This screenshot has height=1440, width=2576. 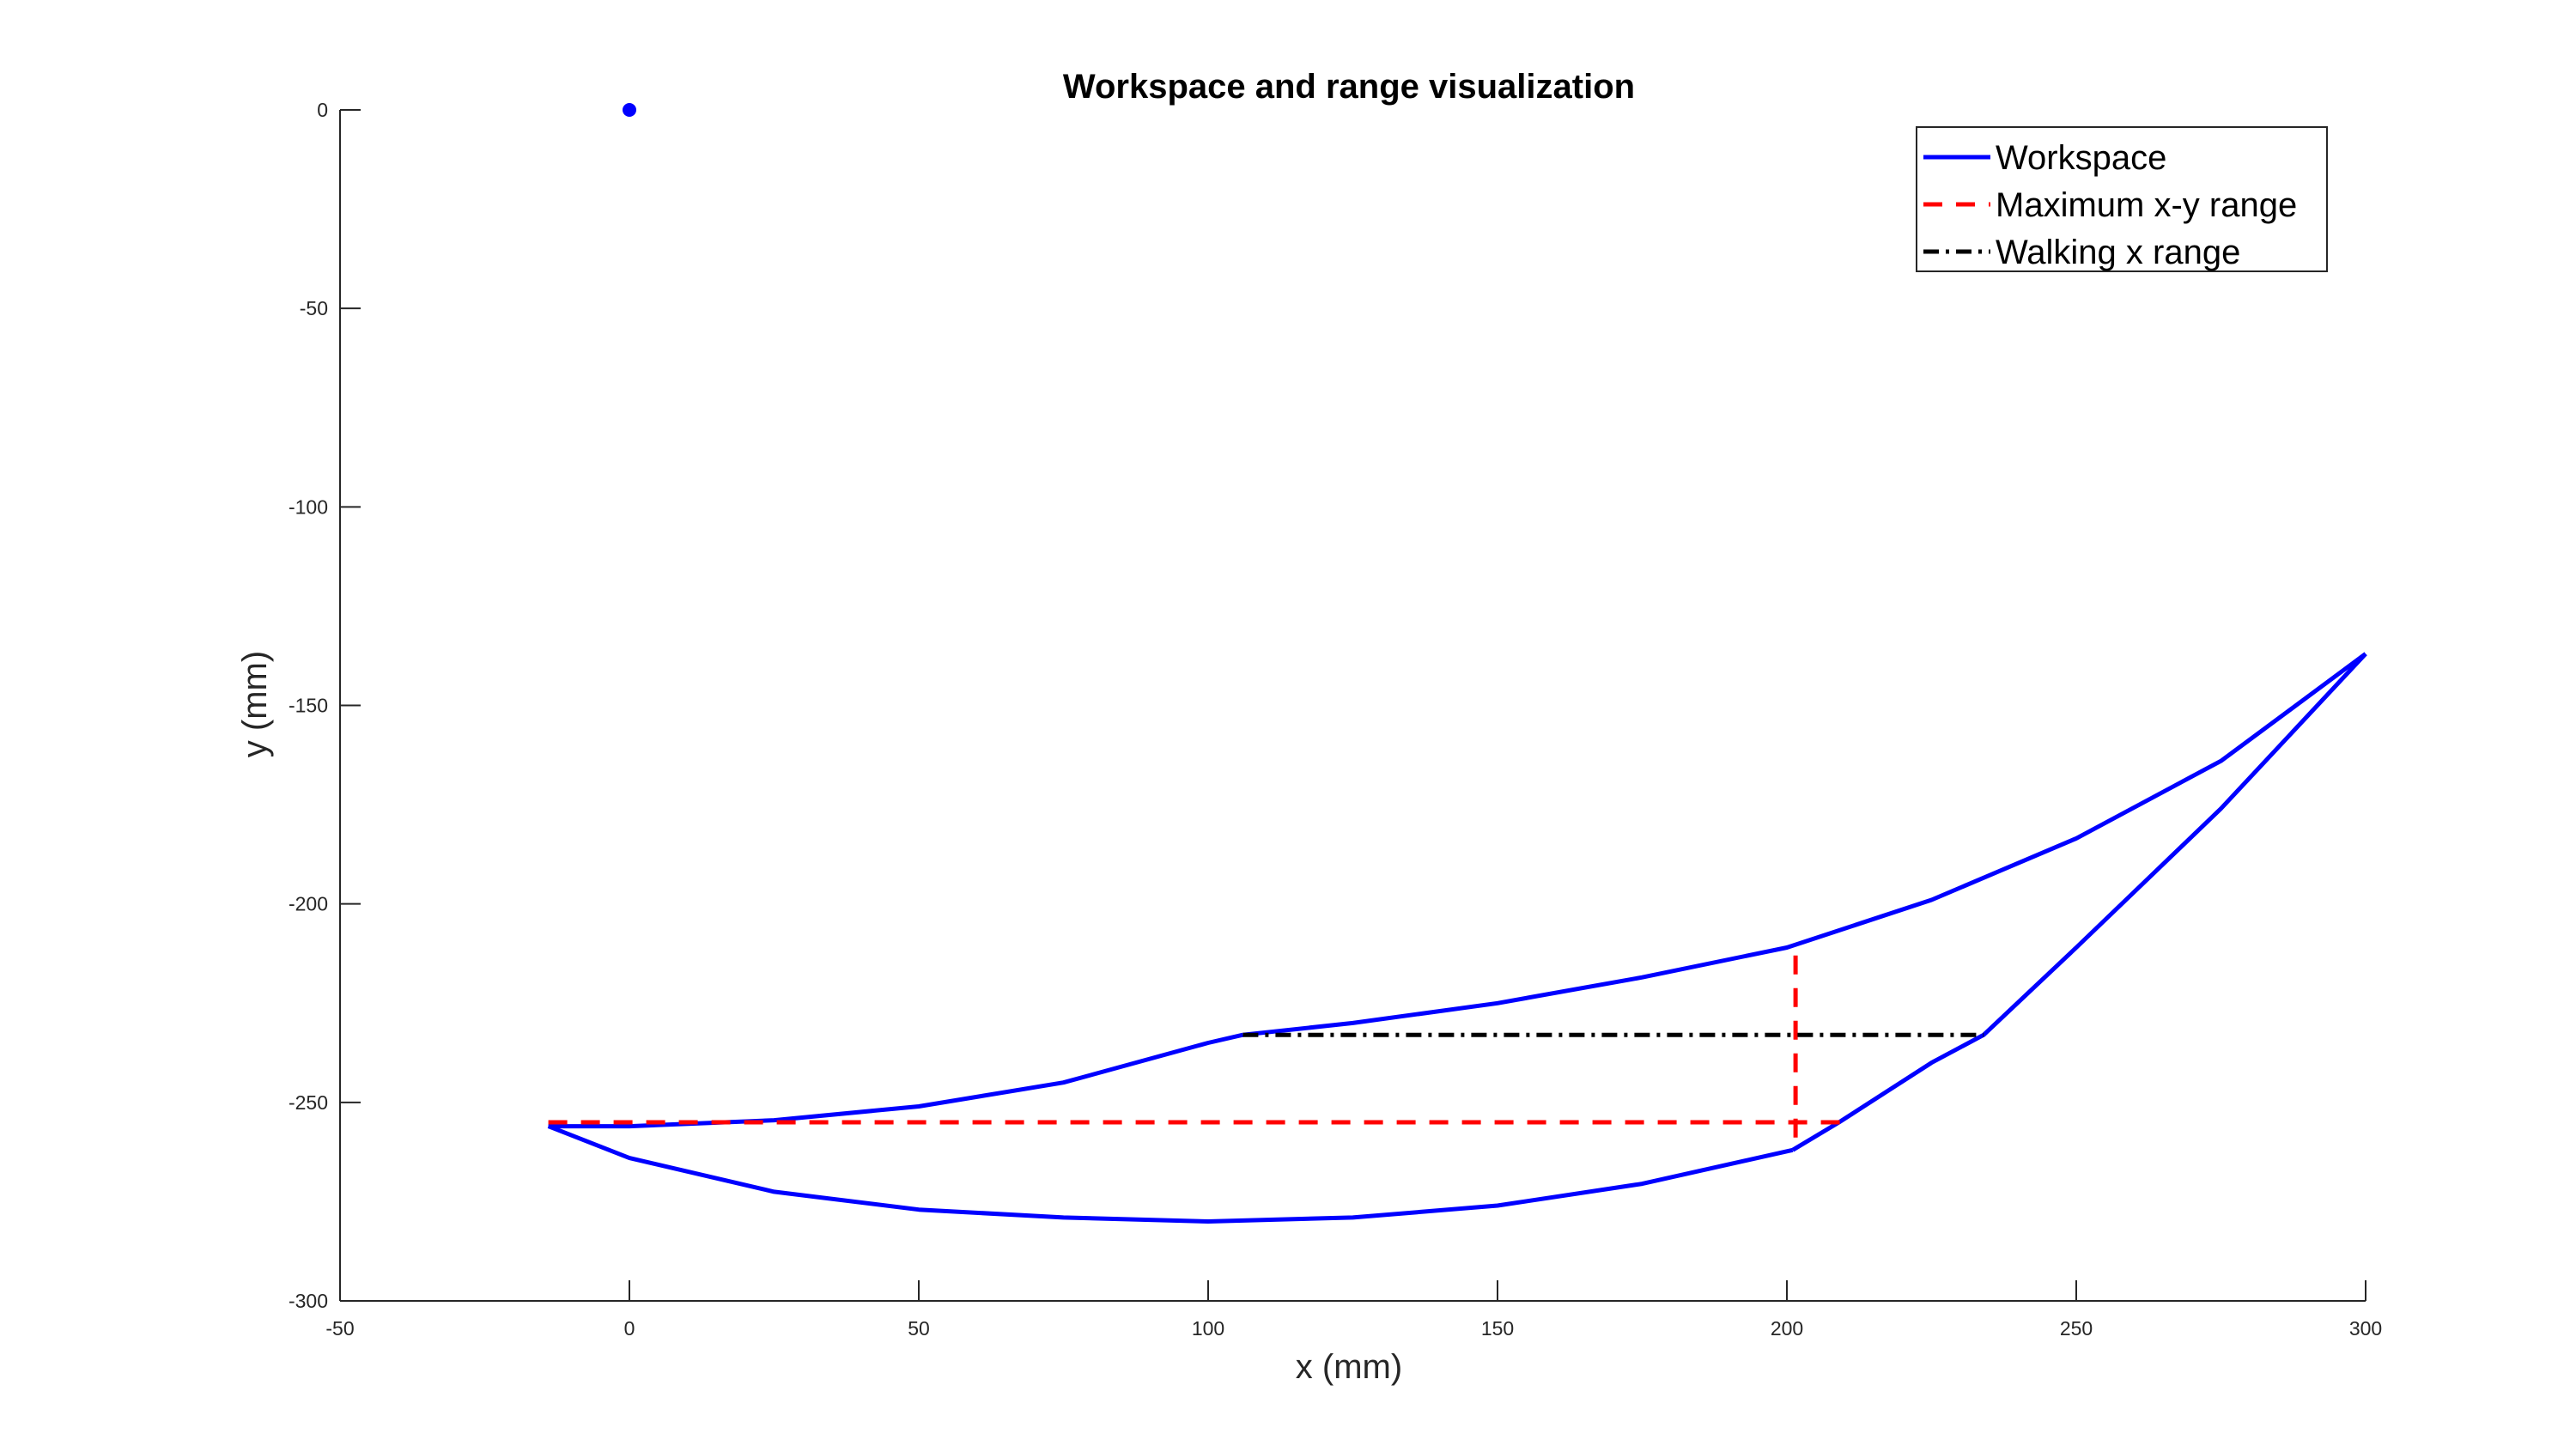 What do you see at coordinates (2146, 205) in the screenshot?
I see `legend-entry: Maximum x-y range` at bounding box center [2146, 205].